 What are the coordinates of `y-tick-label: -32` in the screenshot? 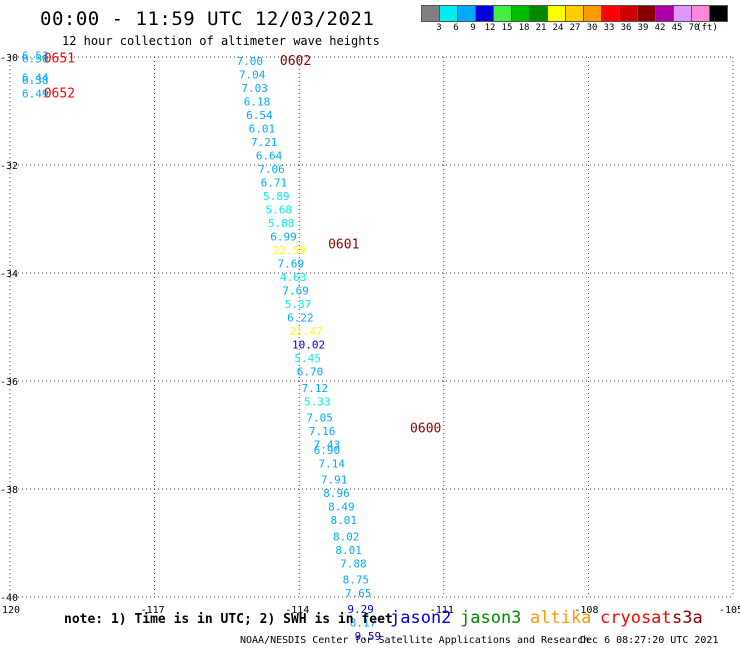 It's located at (9, 166).